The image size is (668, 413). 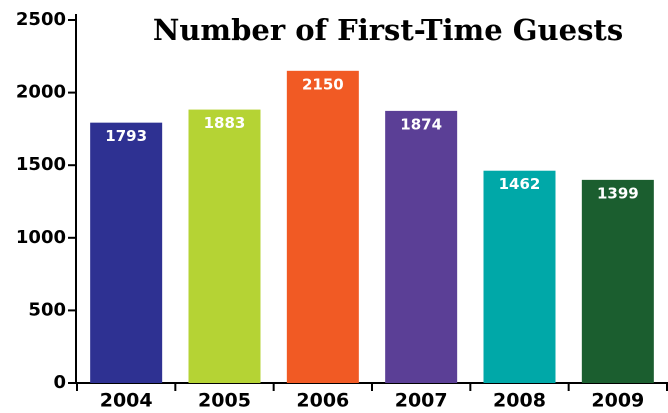 What do you see at coordinates (421, 401) in the screenshot?
I see `x-tick-label: 2007` at bounding box center [421, 401].